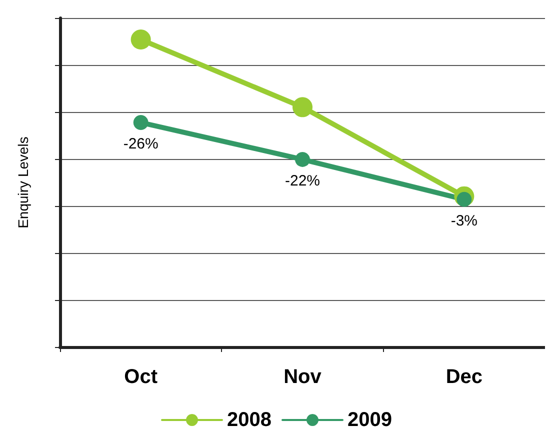  I want to click on x-tick-label: Oct, so click(141, 377).